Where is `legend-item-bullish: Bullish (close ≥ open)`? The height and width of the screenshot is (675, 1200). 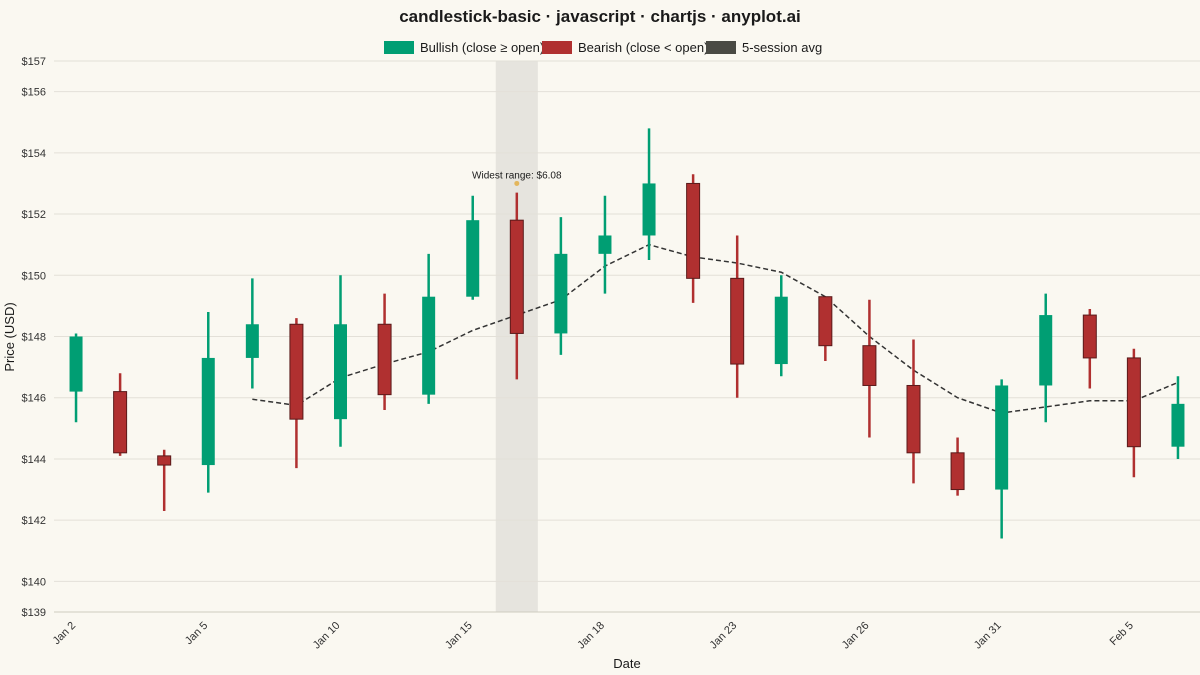 legend-item-bullish: Bullish (close ≥ open) is located at coordinates (464, 47).